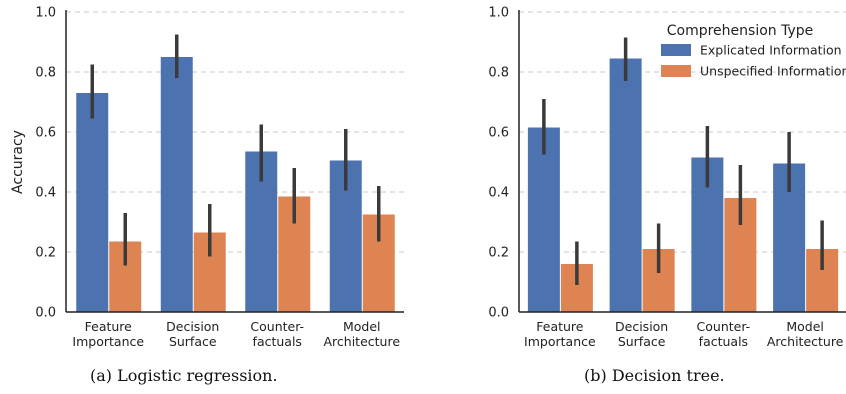 This screenshot has height=394, width=846. Describe the element at coordinates (773, 71) in the screenshot. I see `legend-entry: Unspecified Information` at that location.